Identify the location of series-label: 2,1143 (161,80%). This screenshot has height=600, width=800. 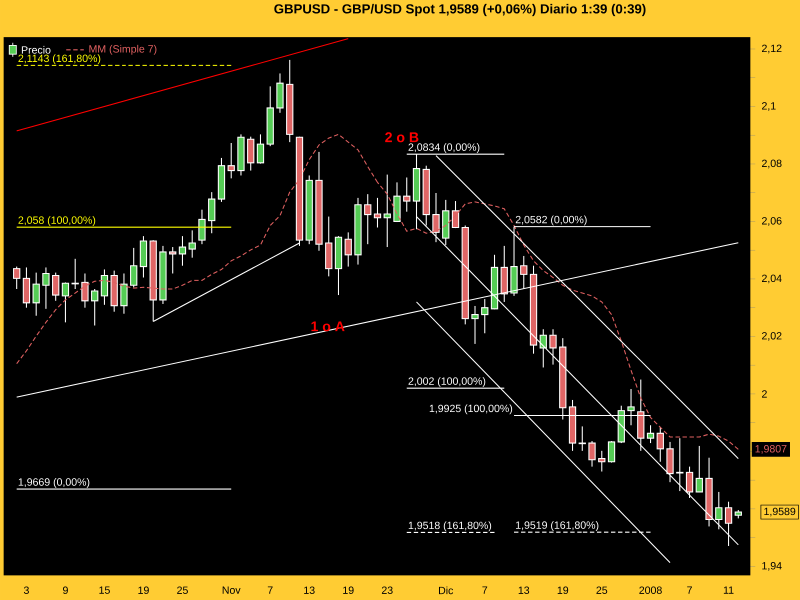
(59, 59).